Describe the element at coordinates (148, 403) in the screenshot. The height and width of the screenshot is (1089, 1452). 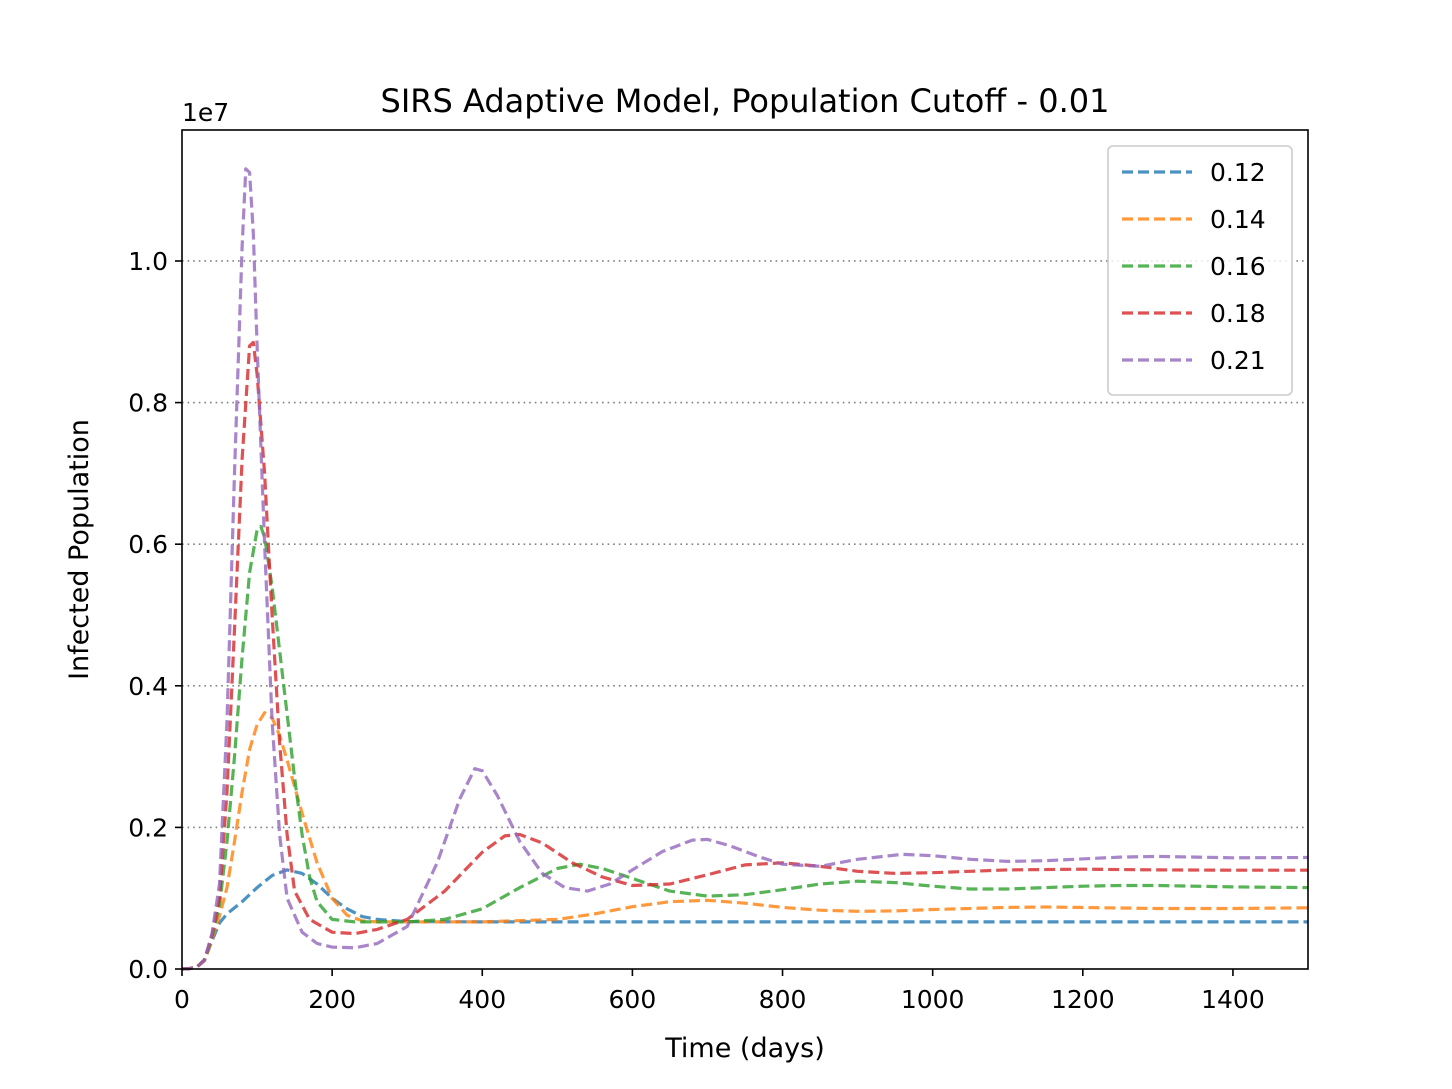
I see `y-tick-label-4: 0.8` at that location.